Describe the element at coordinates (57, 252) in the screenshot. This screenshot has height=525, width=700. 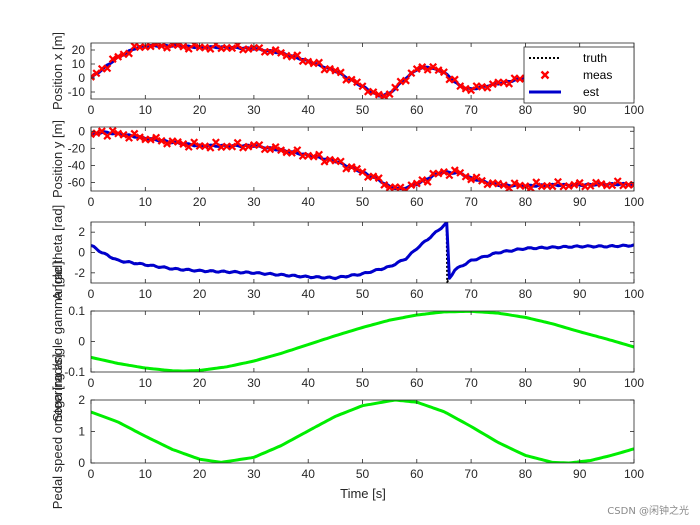
I see `y-axis-label: Angle theta [rad]` at that location.